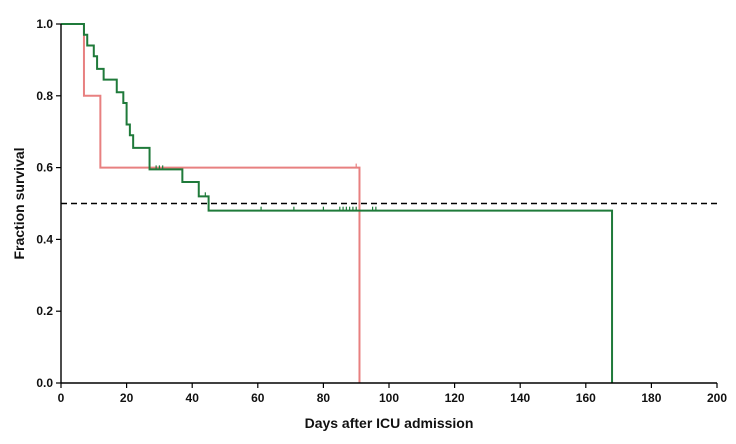  What do you see at coordinates (258, 398) in the screenshot?
I see `x-tick-label-60: 60` at bounding box center [258, 398].